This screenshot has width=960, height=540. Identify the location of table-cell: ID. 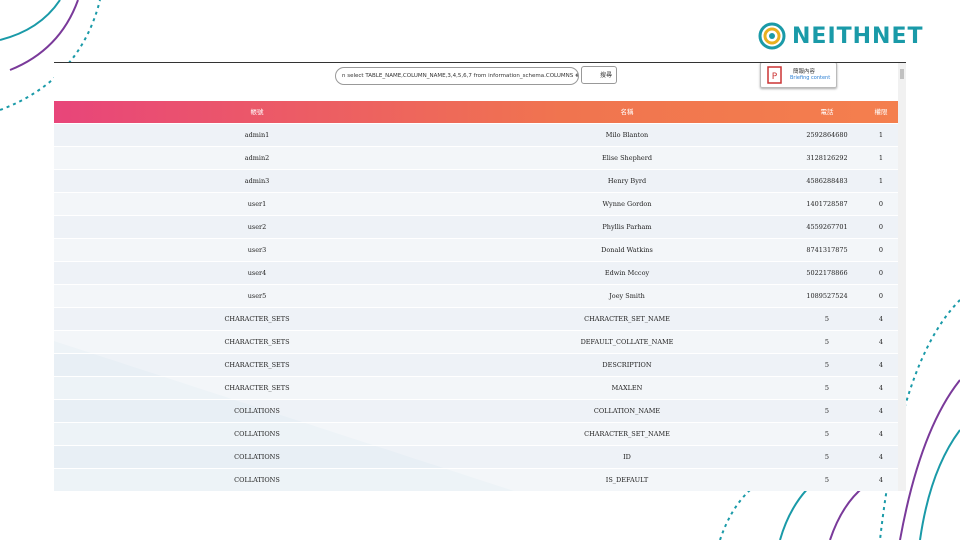
(627, 457).